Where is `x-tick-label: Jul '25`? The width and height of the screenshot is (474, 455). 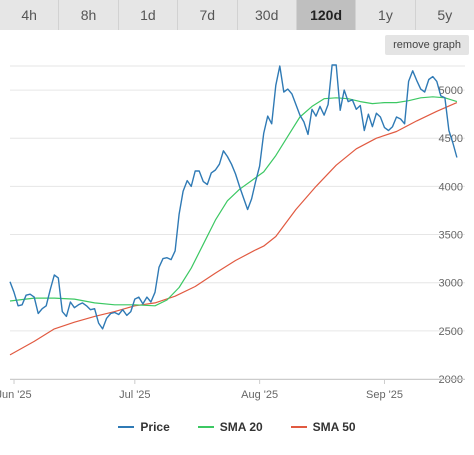
x-tick-label: Jul '25 is located at coordinates (134, 395).